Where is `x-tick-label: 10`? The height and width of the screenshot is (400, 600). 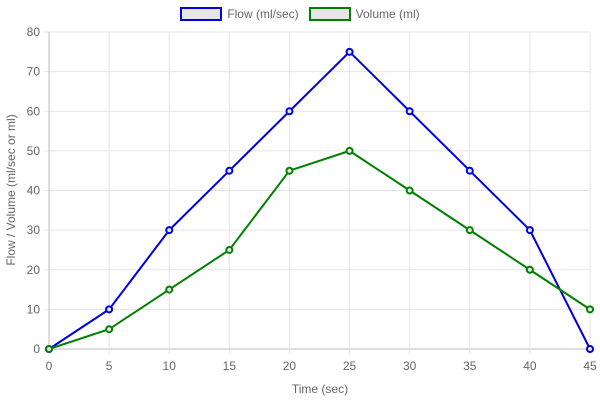
x-tick-label: 10 is located at coordinates (170, 366).